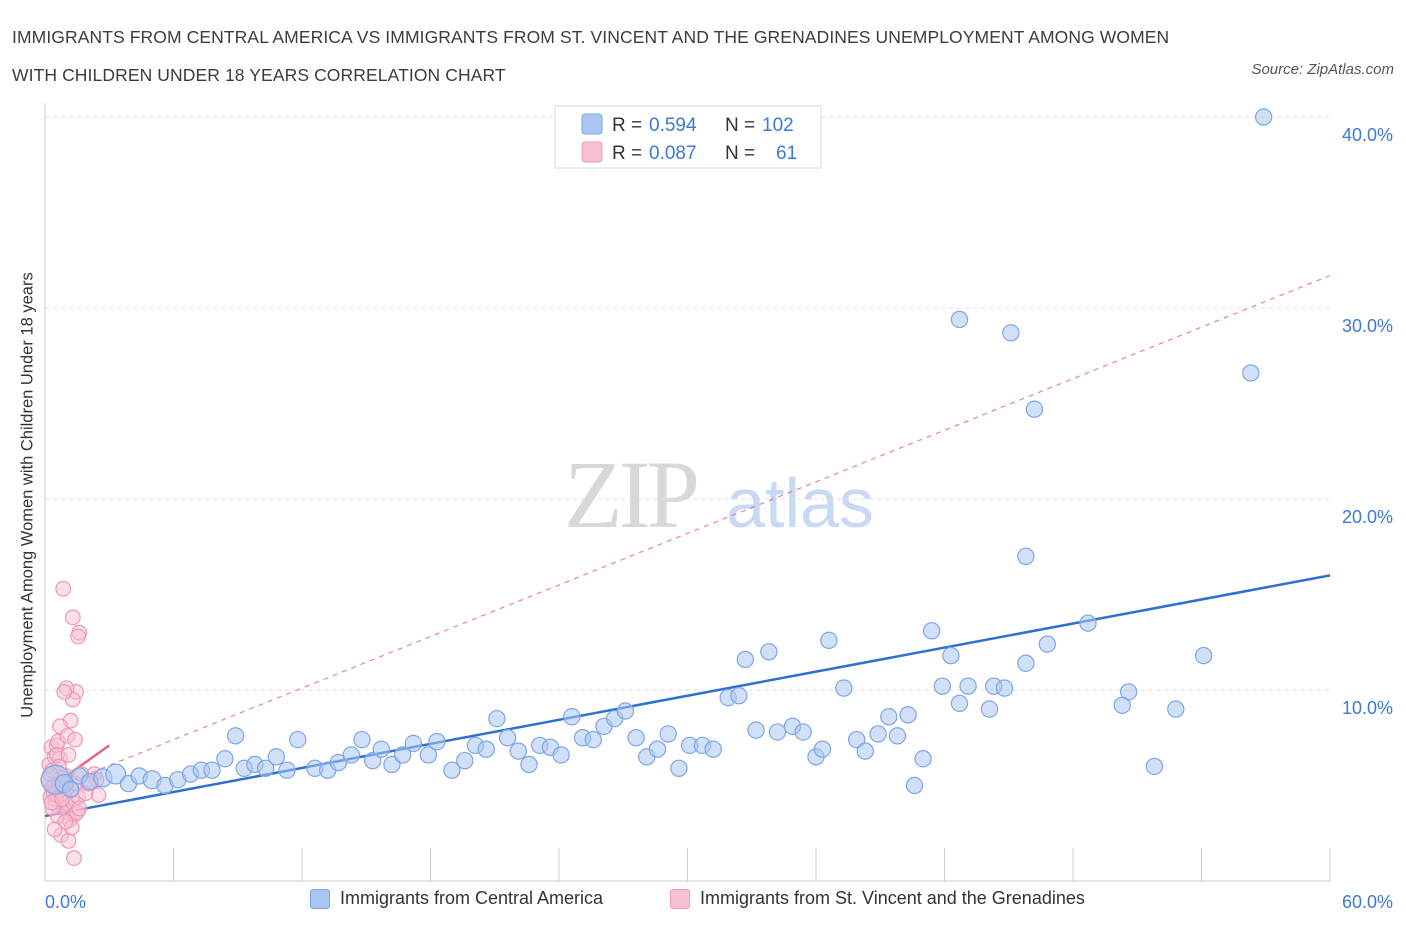  What do you see at coordinates (472, 898) in the screenshot?
I see `bottom-legend-label-central-america: Immigrants from Central America` at bounding box center [472, 898].